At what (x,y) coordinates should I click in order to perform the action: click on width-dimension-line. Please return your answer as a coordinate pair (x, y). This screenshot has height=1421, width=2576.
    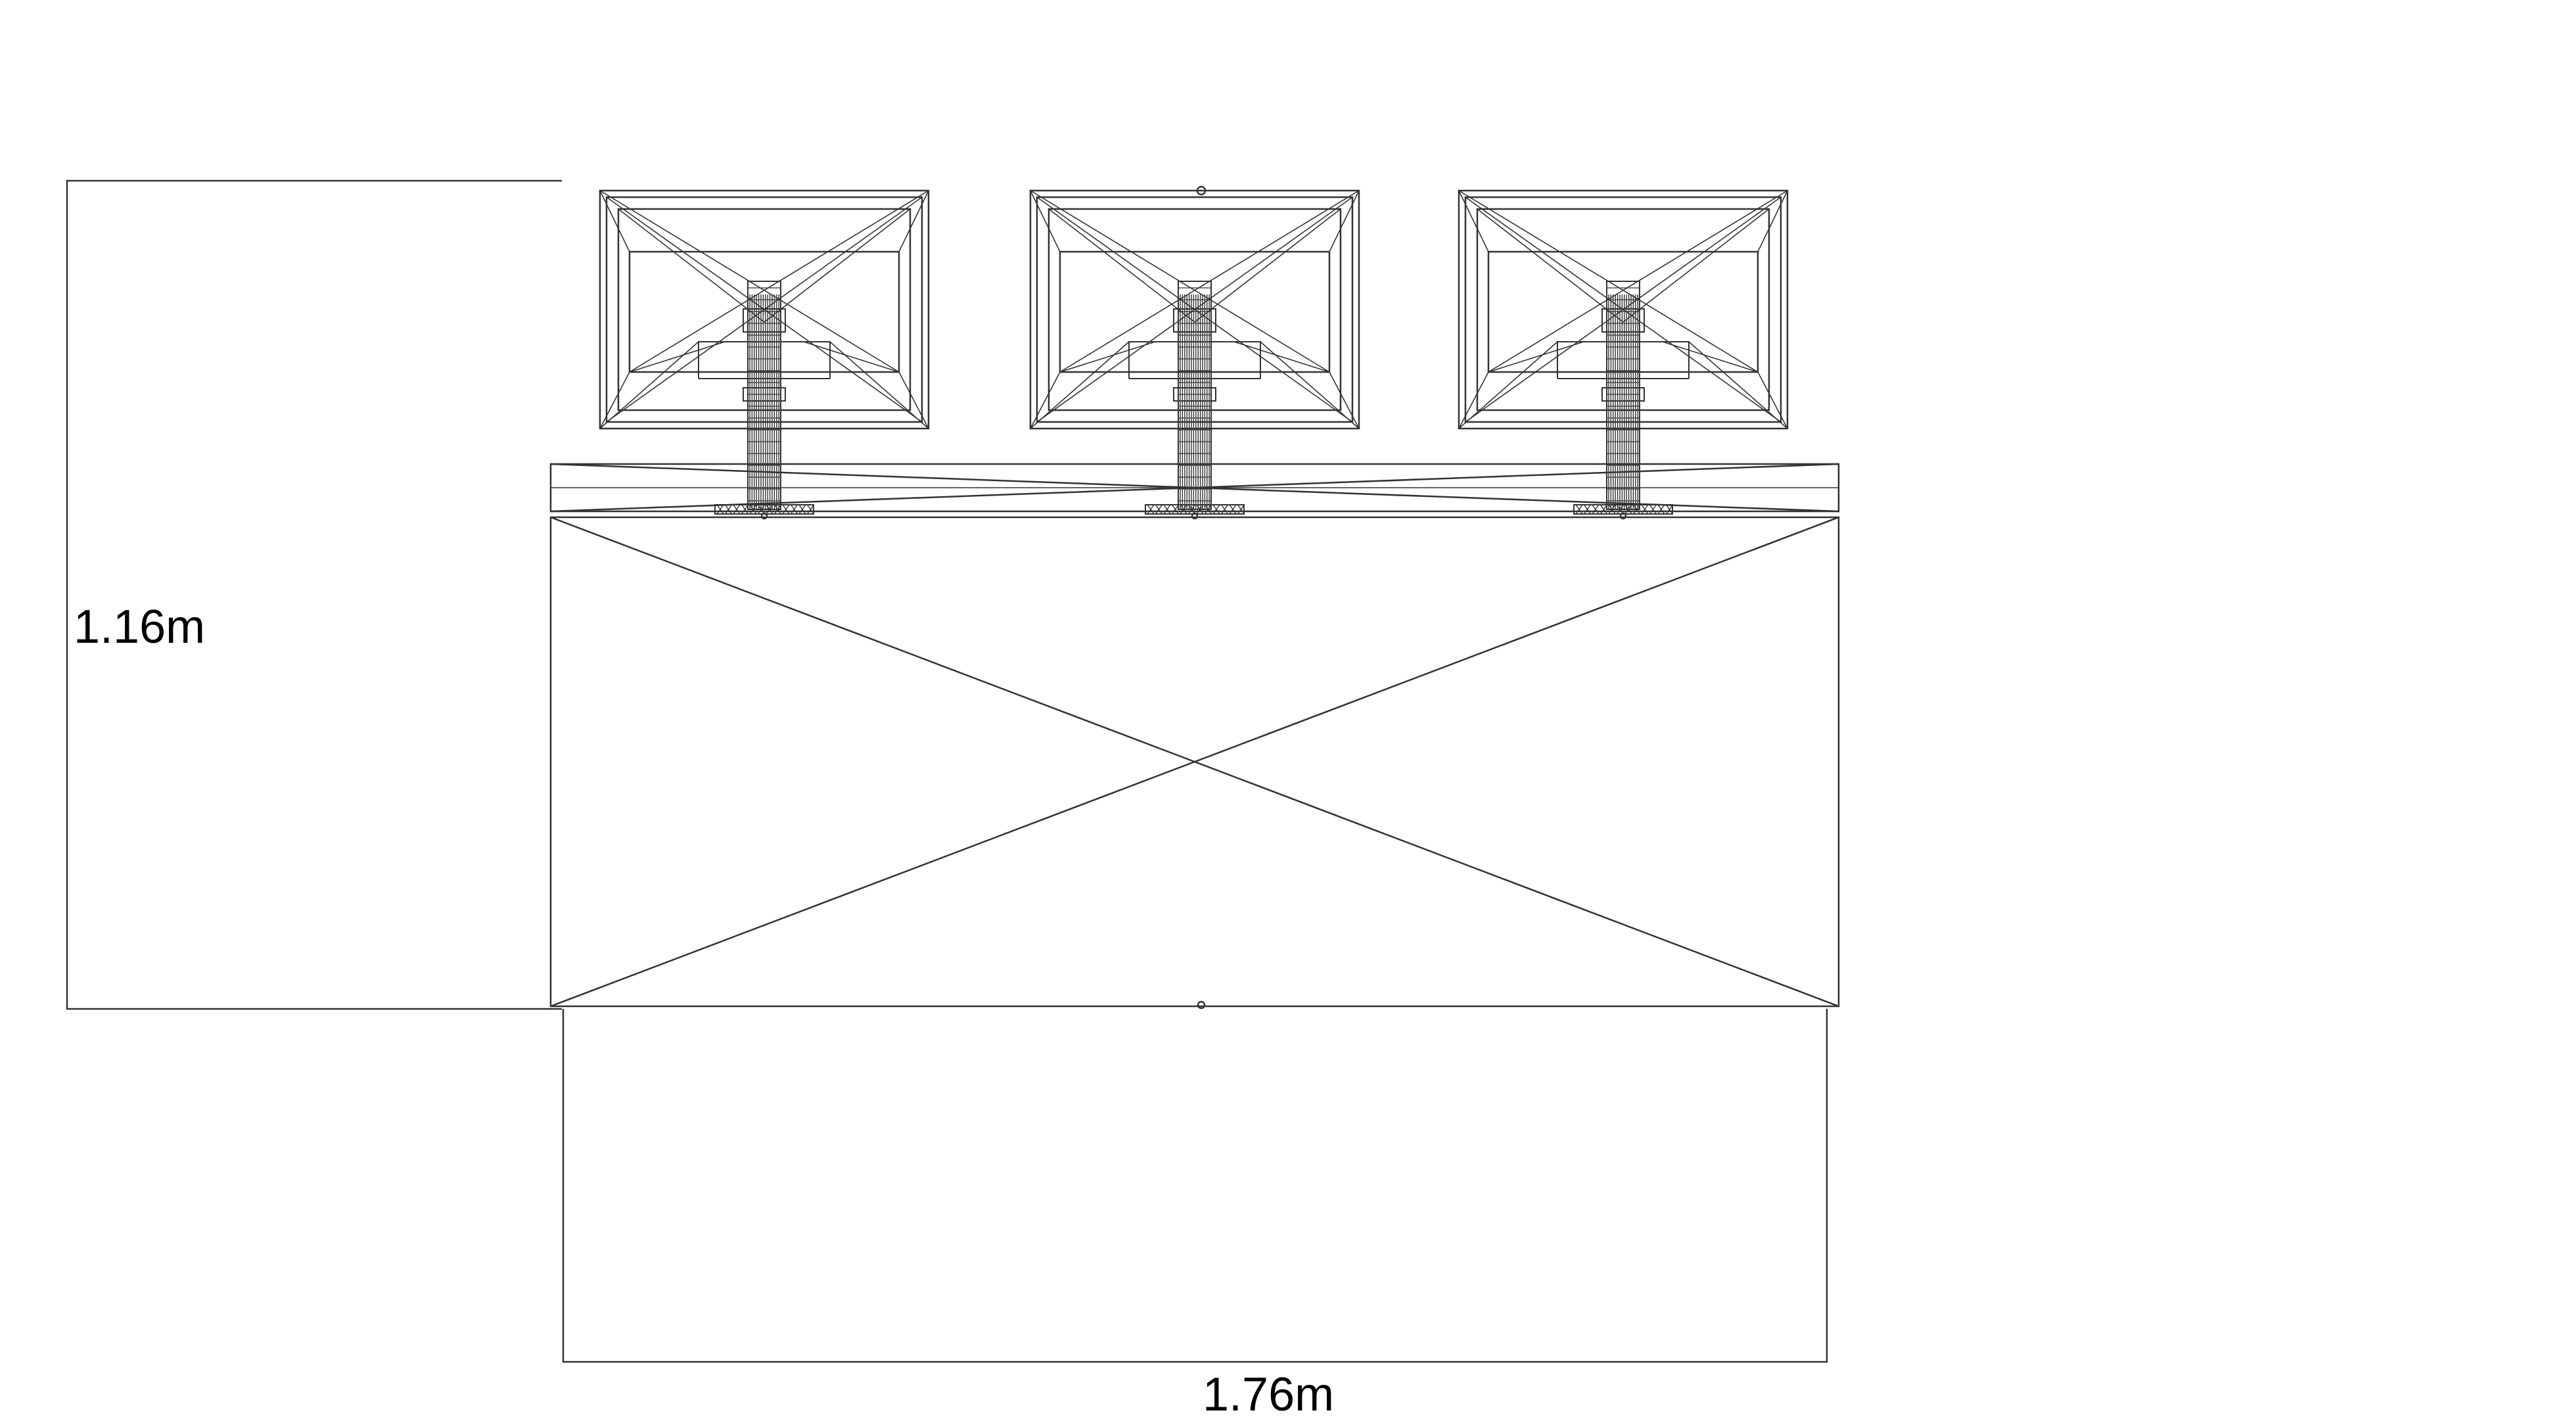
    Looking at the image, I should click on (1195, 1186).